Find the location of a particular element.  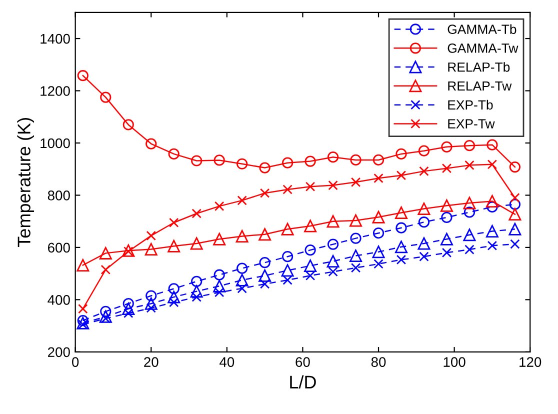

y-tick-label: 1000 is located at coordinates (55, 143).